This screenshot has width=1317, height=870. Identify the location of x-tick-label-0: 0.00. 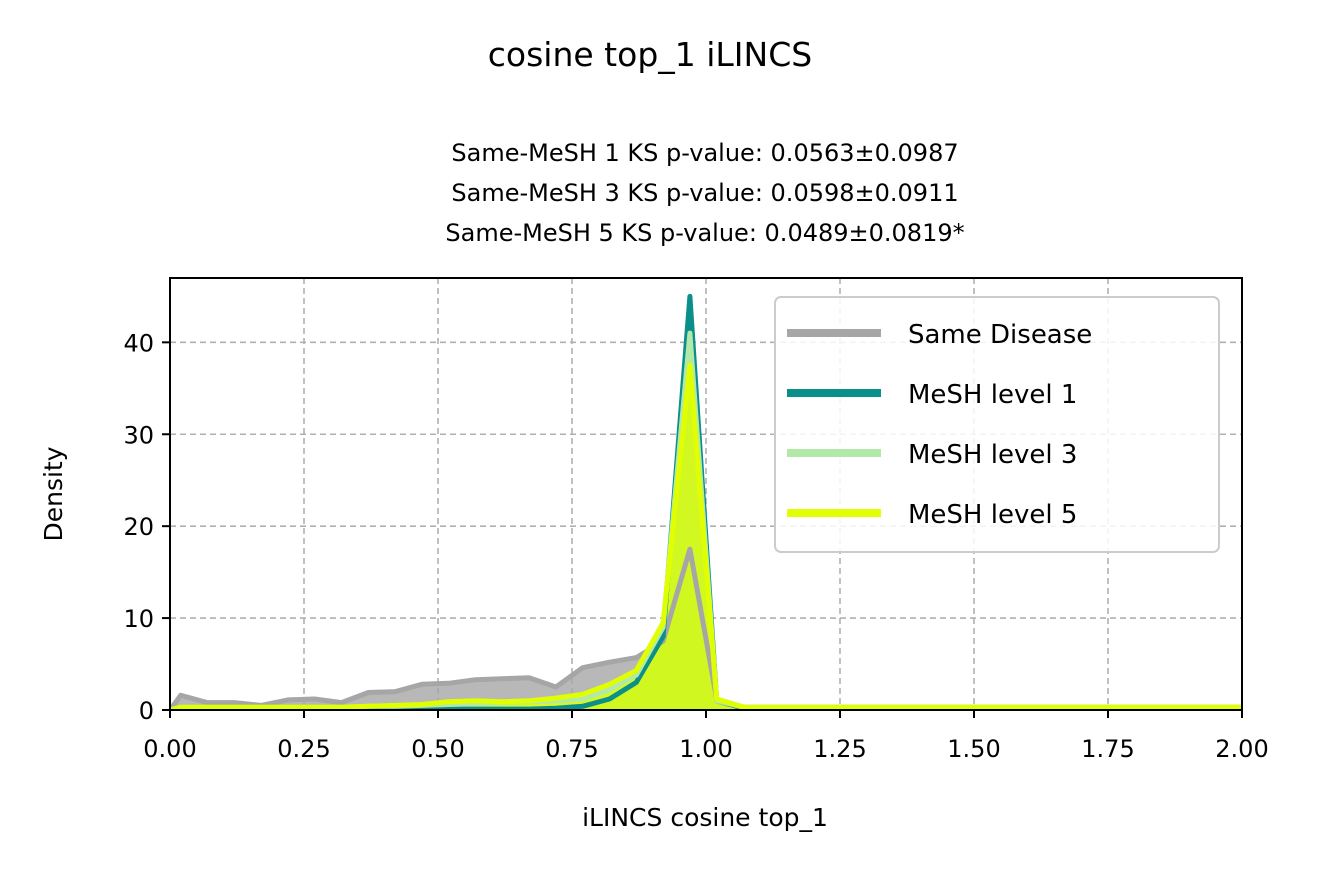
(169, 749).